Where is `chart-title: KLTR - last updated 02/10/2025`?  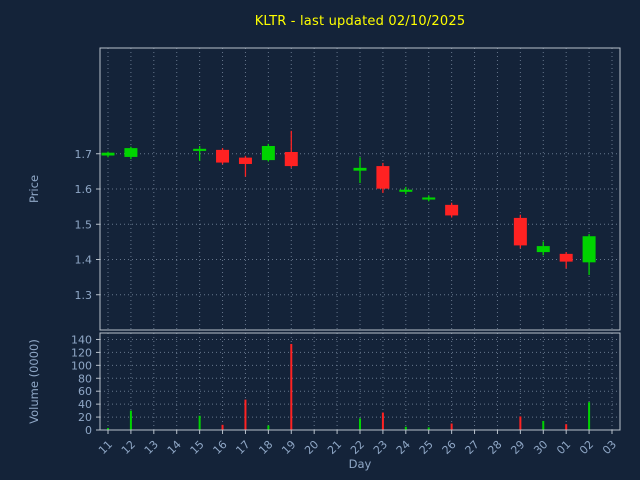
chart-title: KLTR - last updated 02/10/2025 is located at coordinates (360, 21).